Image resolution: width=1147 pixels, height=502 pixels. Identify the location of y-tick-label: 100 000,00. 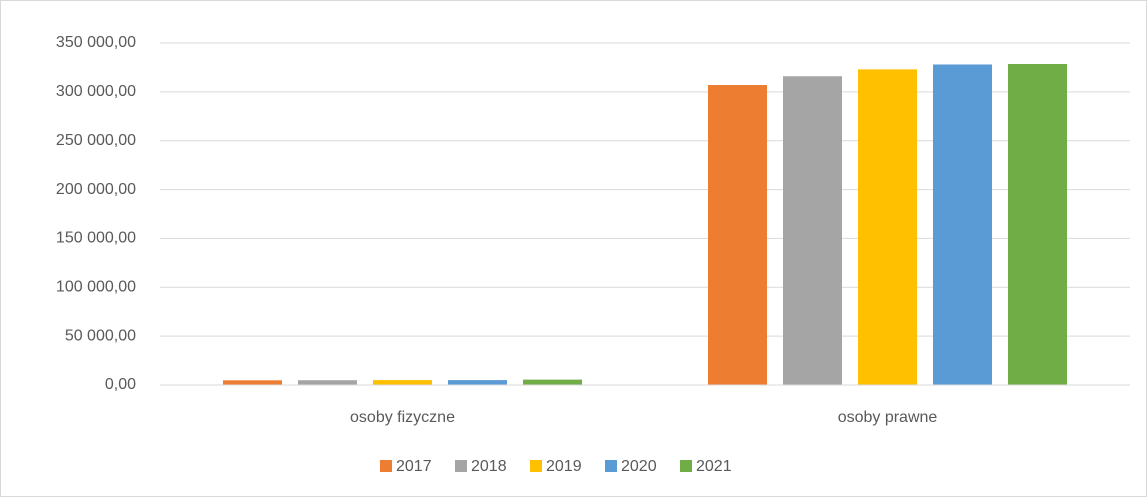
(96, 287).